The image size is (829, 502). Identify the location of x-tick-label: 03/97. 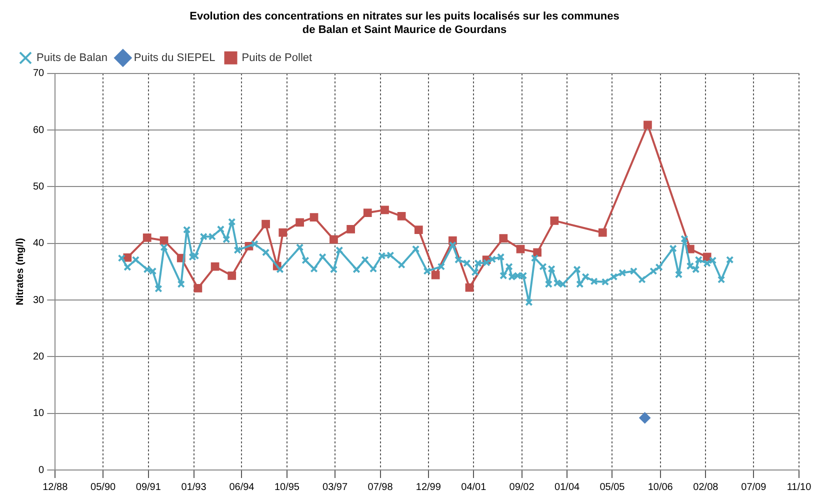
(335, 487).